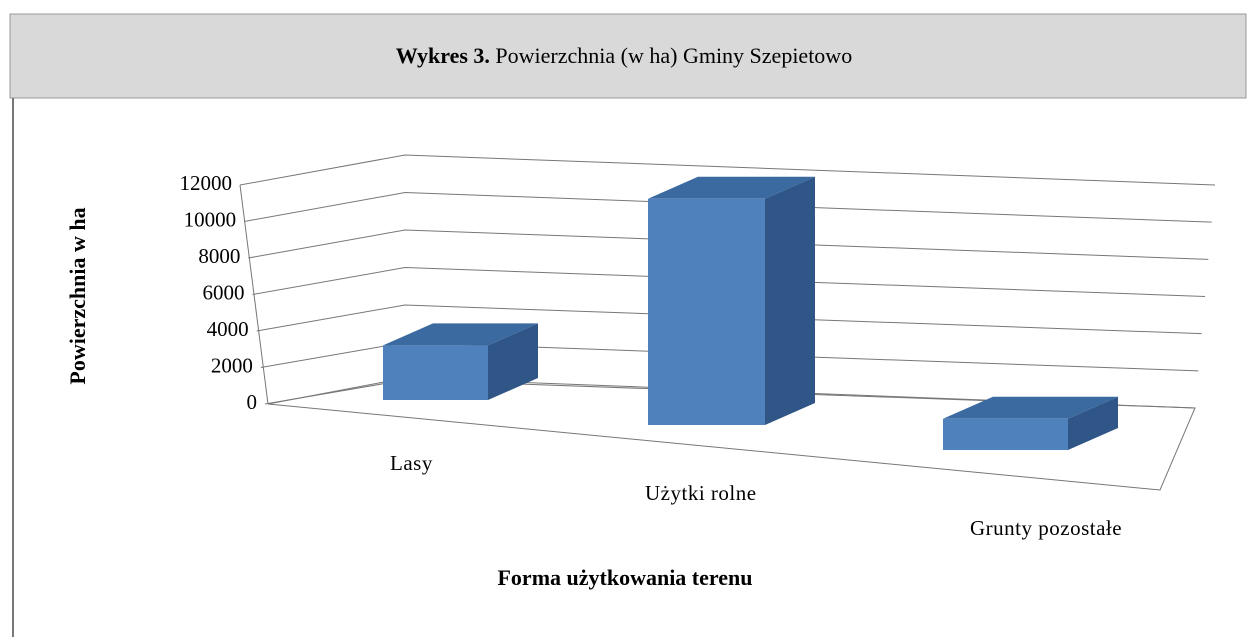 The height and width of the screenshot is (642, 1248). I want to click on y-tick-label: 4000, so click(228, 329).